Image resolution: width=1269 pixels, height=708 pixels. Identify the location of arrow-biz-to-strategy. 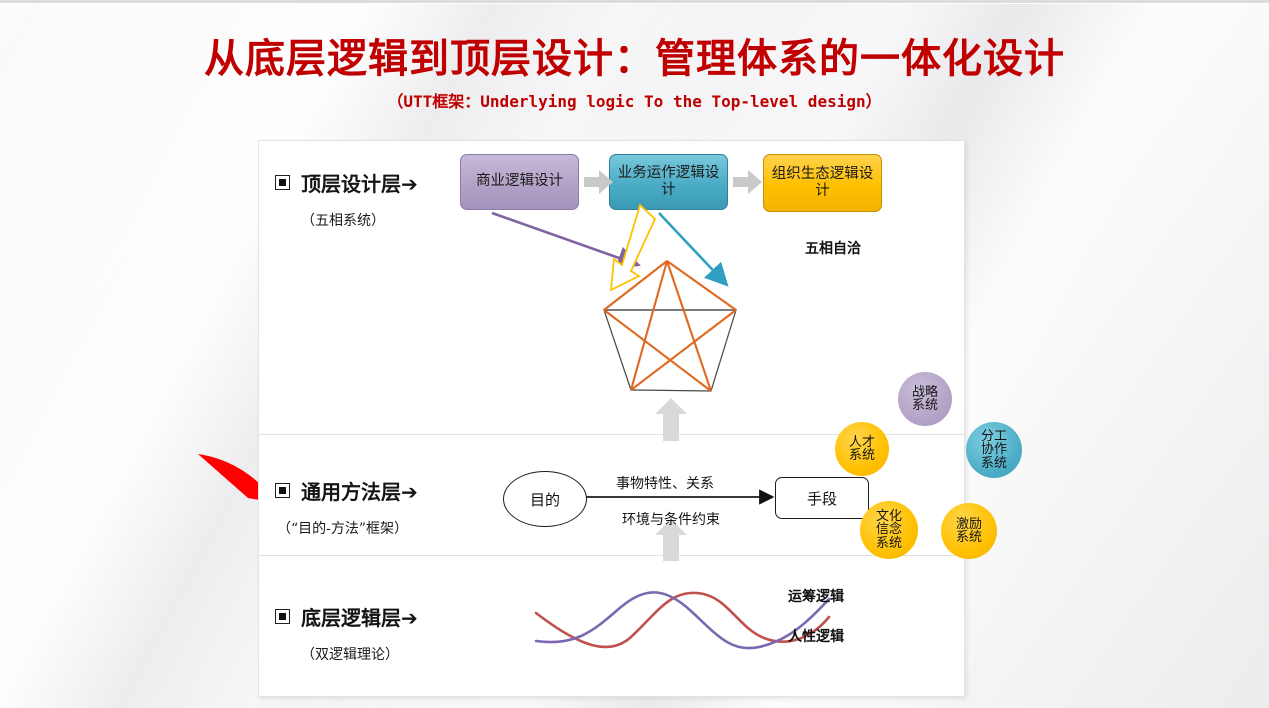
(566, 240).